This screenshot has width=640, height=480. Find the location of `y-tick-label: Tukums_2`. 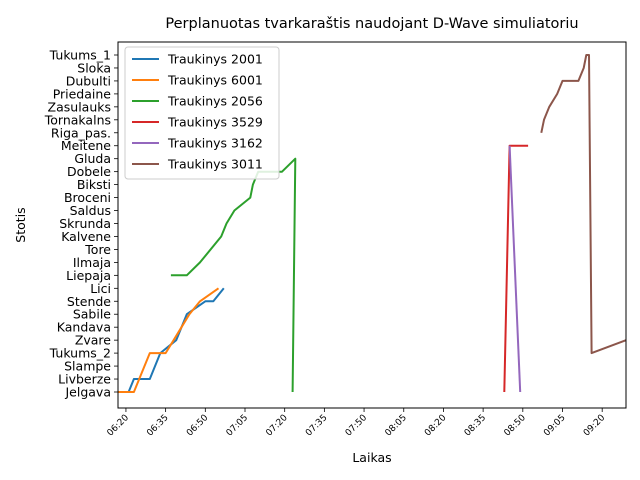

y-tick-label: Tukums_2 is located at coordinates (80, 353).